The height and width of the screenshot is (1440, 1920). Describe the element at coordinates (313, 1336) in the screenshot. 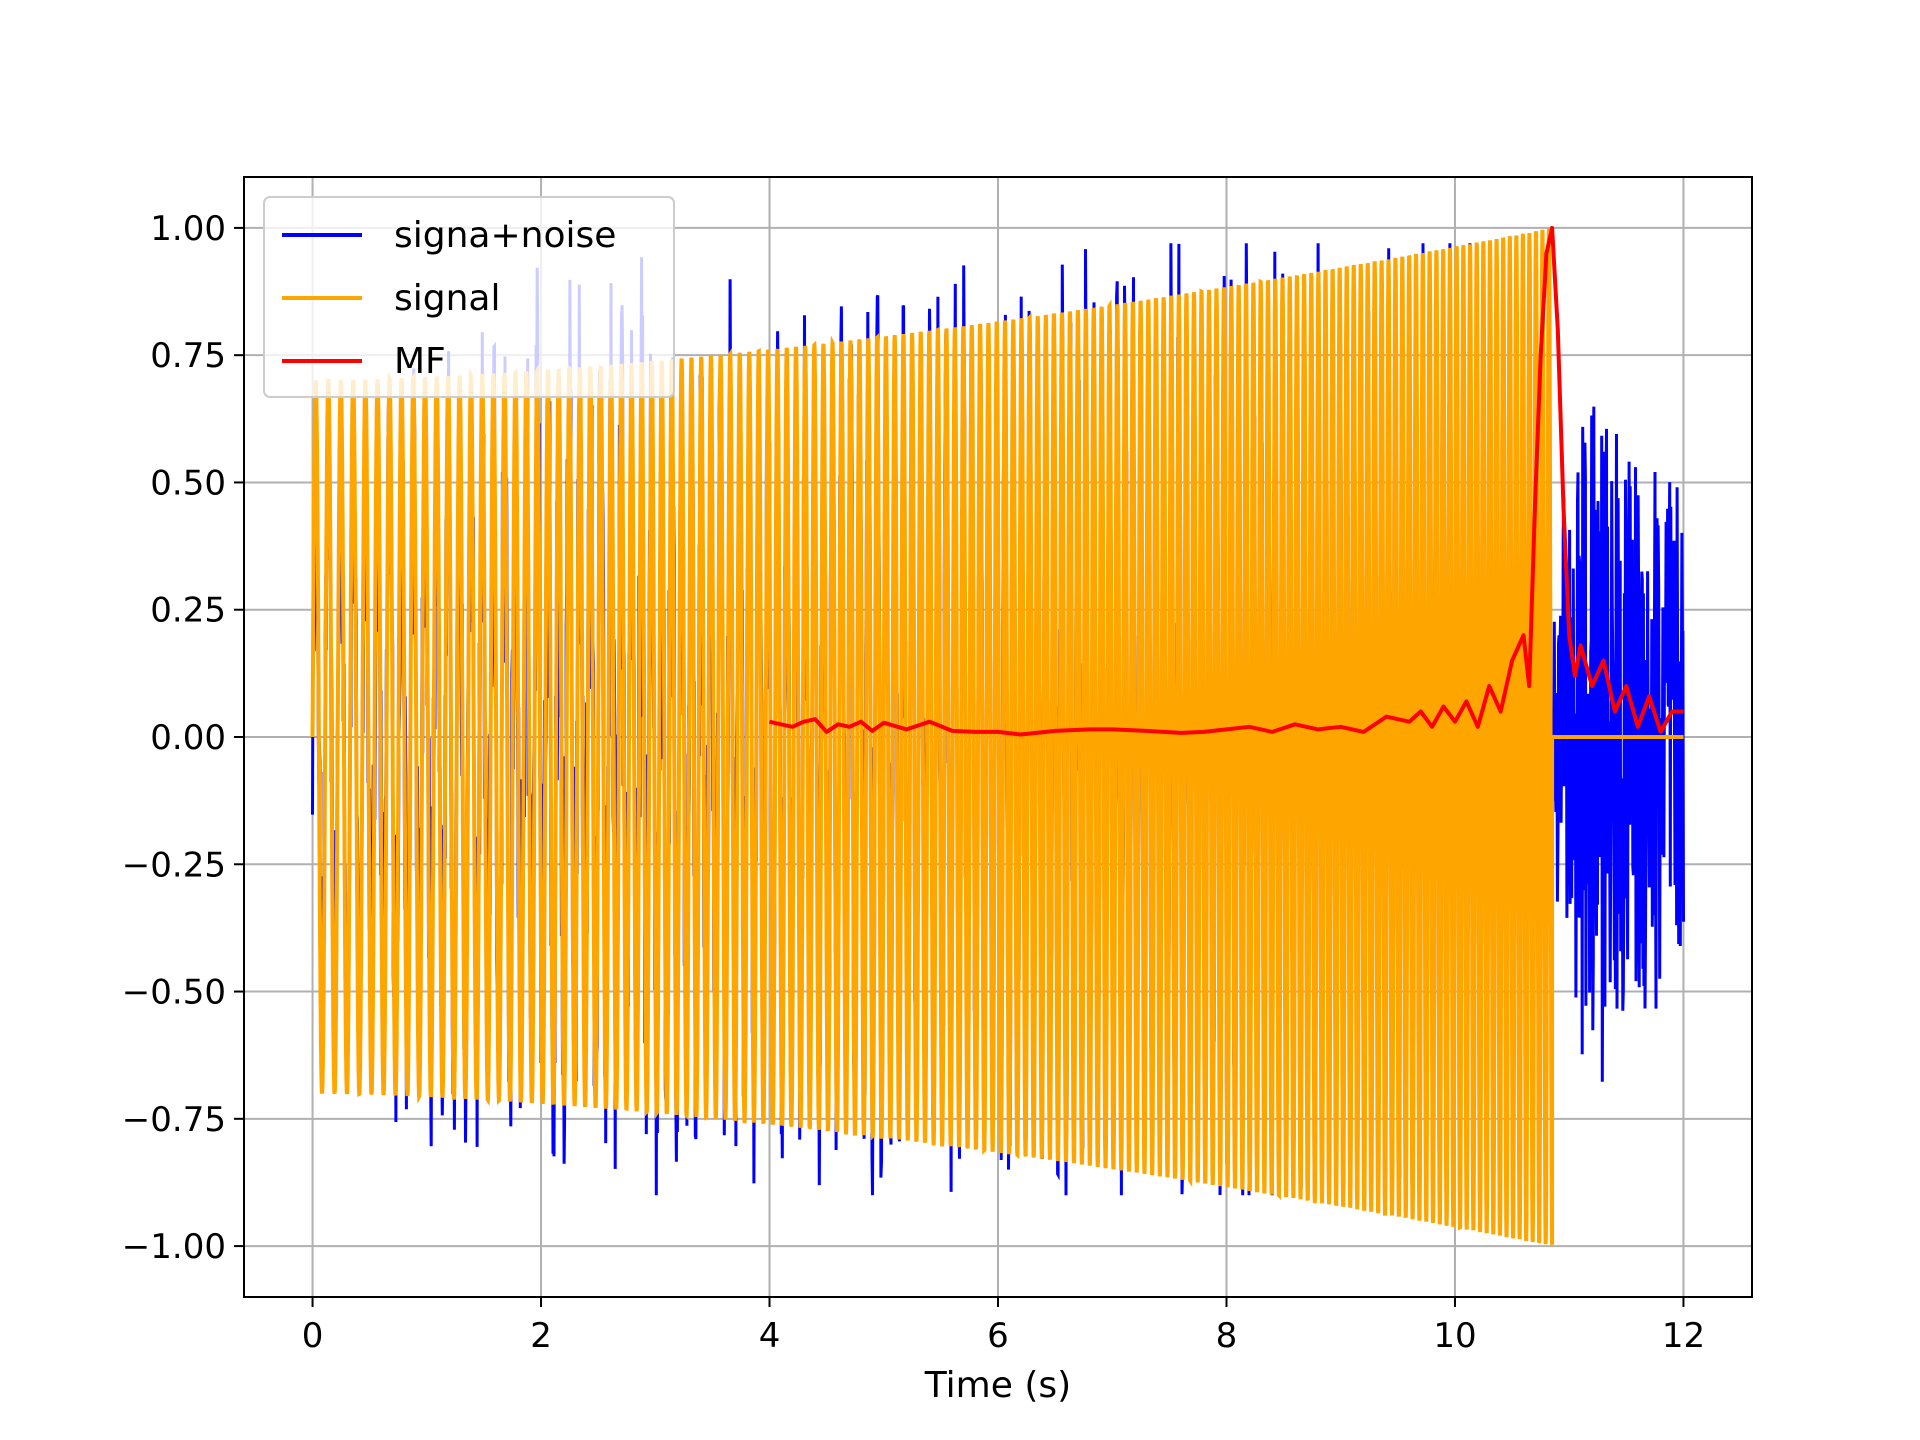

I see `x-tick-label: 0` at that location.